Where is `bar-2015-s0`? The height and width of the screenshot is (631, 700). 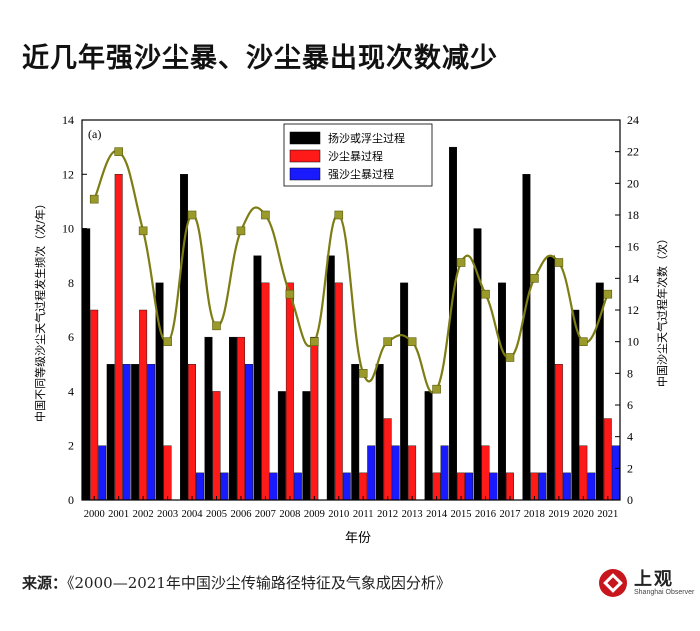 bar-2015-s0 is located at coordinates (453, 323).